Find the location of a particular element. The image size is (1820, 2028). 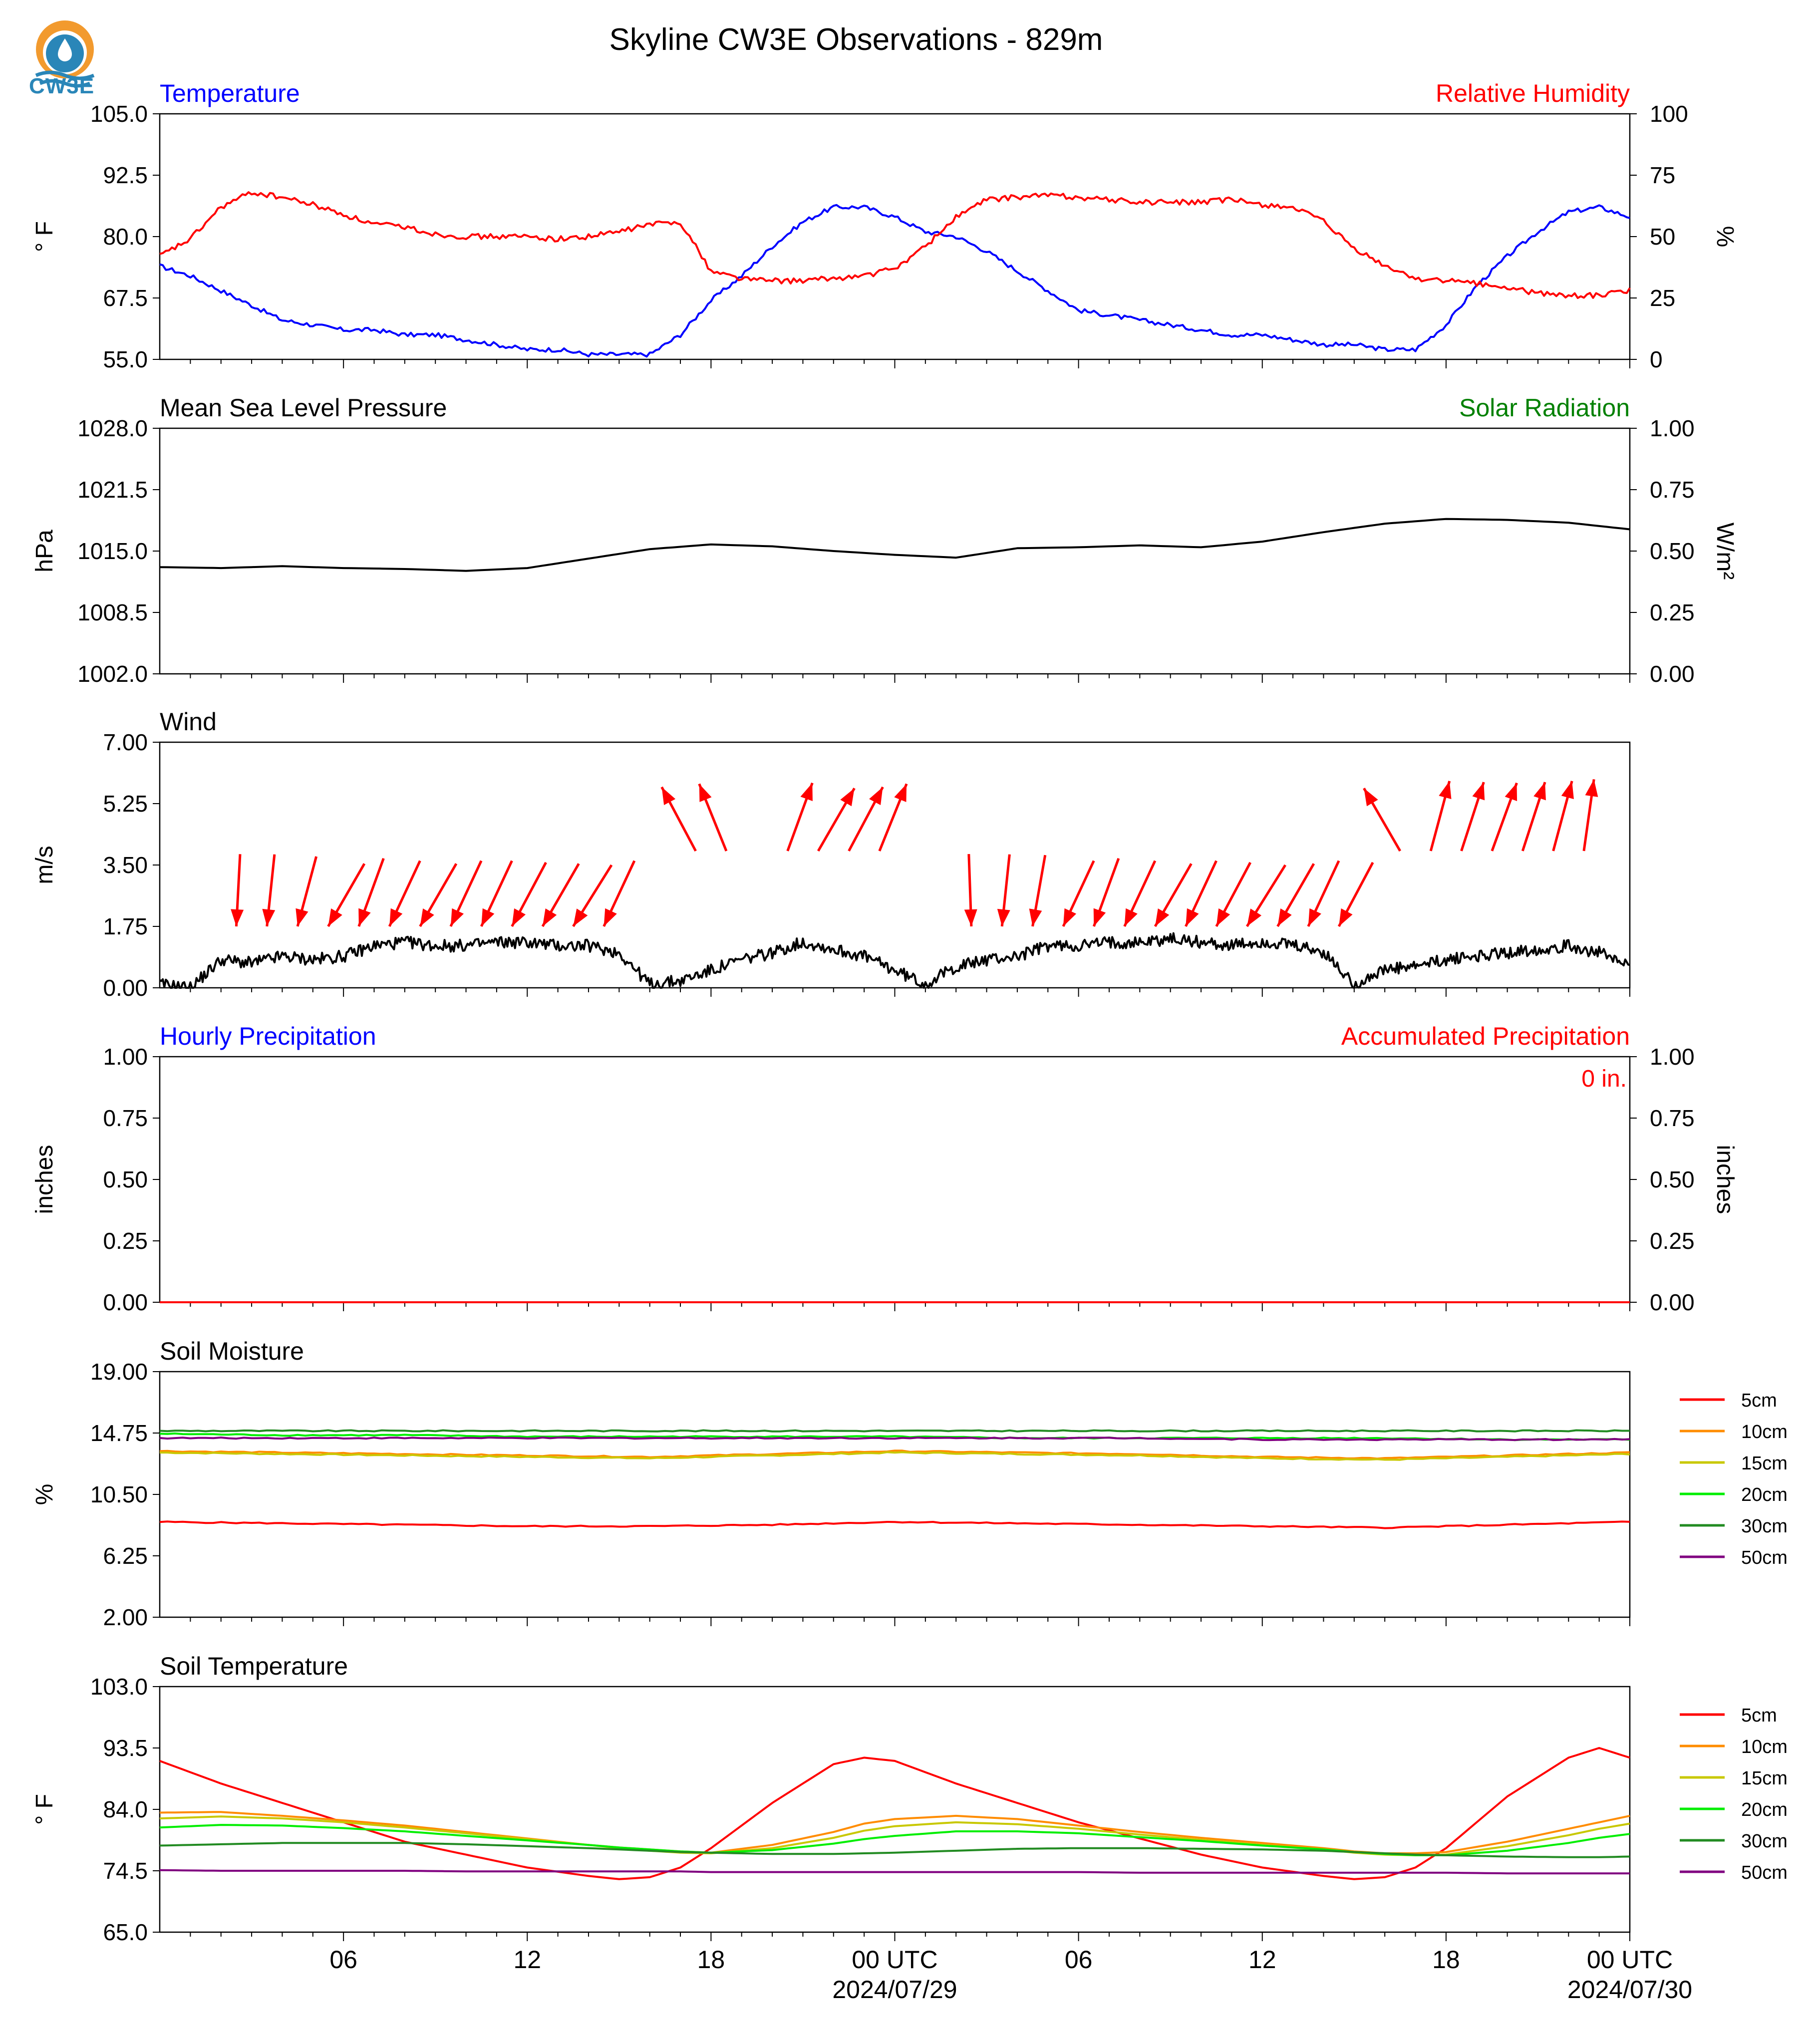

y-axis-label-right: inches is located at coordinates (1725, 1179).